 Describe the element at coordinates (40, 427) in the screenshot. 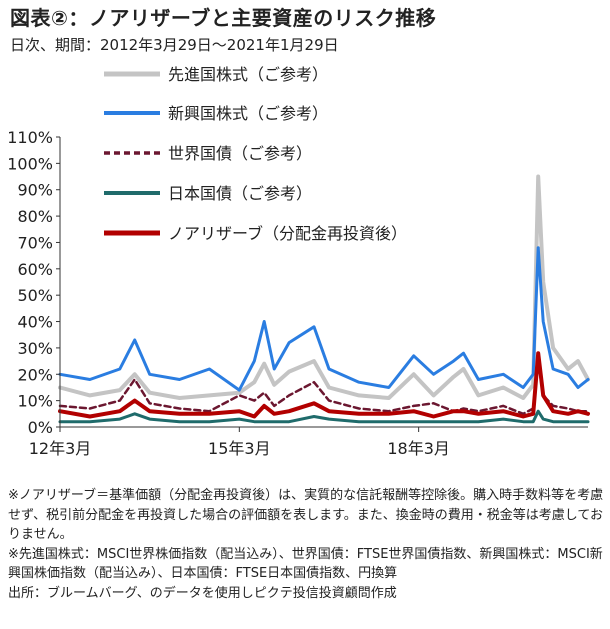

I see `y-tick-label: 0%` at that location.